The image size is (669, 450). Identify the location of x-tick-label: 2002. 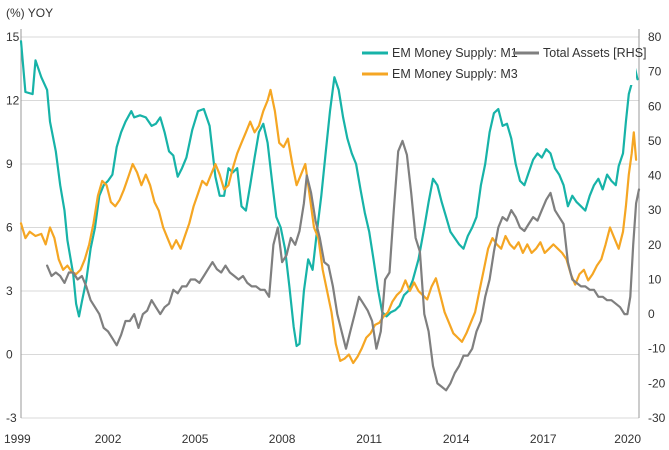
(108, 439).